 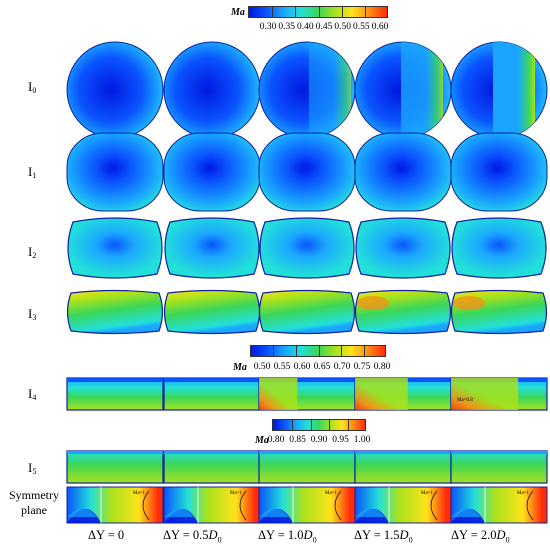 I want to click on colorbar-2-tick: 0.80, so click(x=382, y=367).